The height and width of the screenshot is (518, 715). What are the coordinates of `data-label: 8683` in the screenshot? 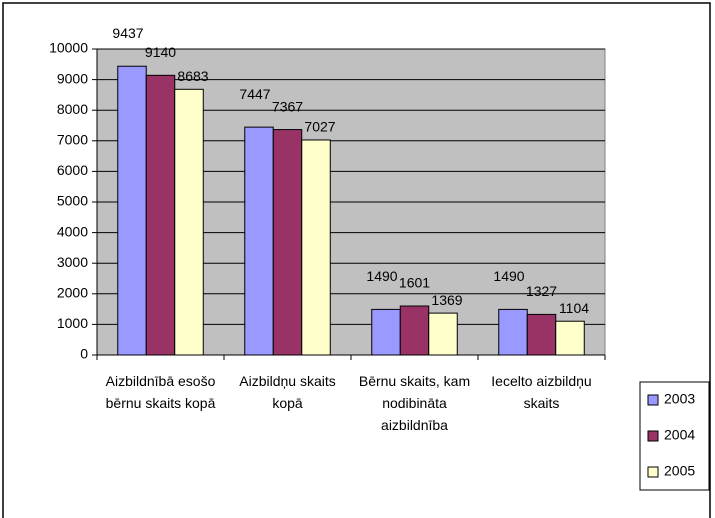 It's located at (192, 76).